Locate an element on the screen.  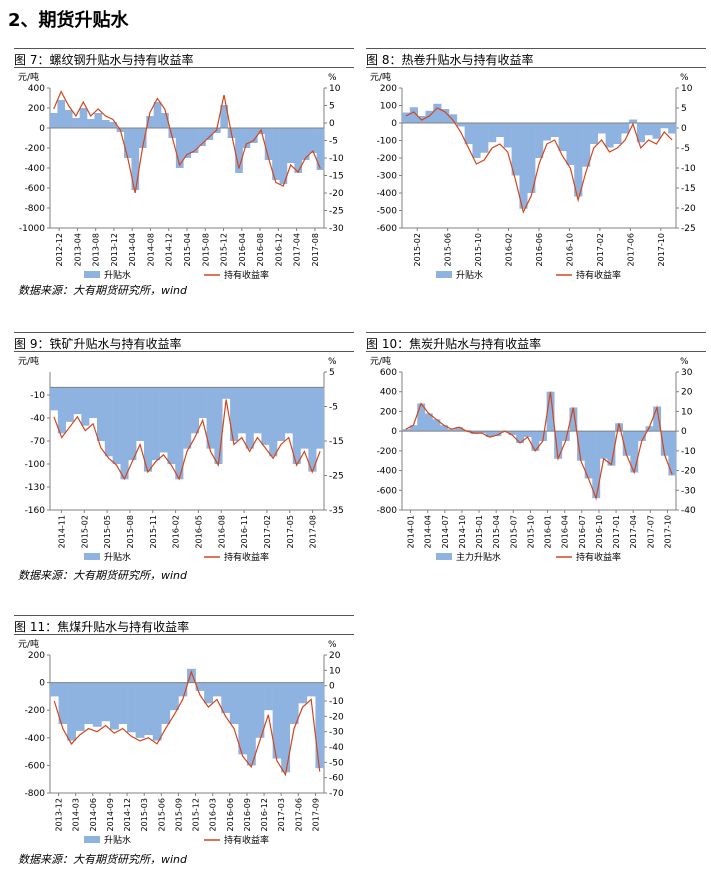
right-tick-label: -70 is located at coordinates (336, 794).